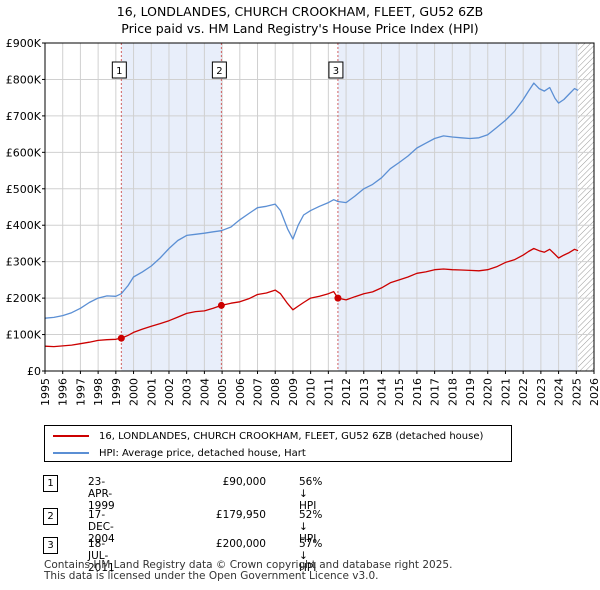 The height and width of the screenshot is (590, 600). I want to click on x-tick-label: 2025, so click(576, 392).